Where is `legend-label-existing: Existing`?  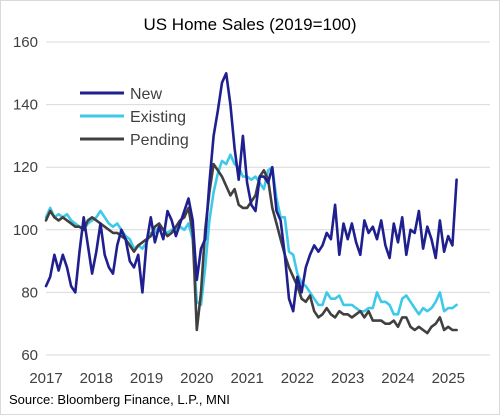 legend-label-existing: Existing is located at coordinates (158, 117).